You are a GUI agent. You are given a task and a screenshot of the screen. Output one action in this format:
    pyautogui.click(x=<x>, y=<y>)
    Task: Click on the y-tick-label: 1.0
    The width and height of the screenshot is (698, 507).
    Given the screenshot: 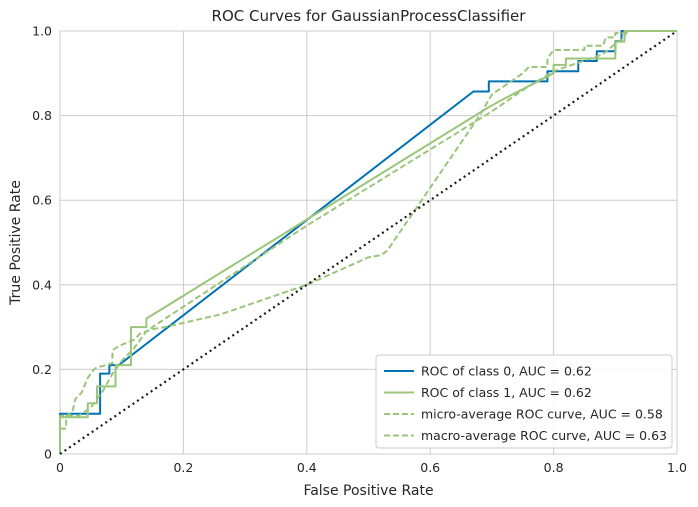 What is the action you would take?
    pyautogui.click(x=42, y=31)
    